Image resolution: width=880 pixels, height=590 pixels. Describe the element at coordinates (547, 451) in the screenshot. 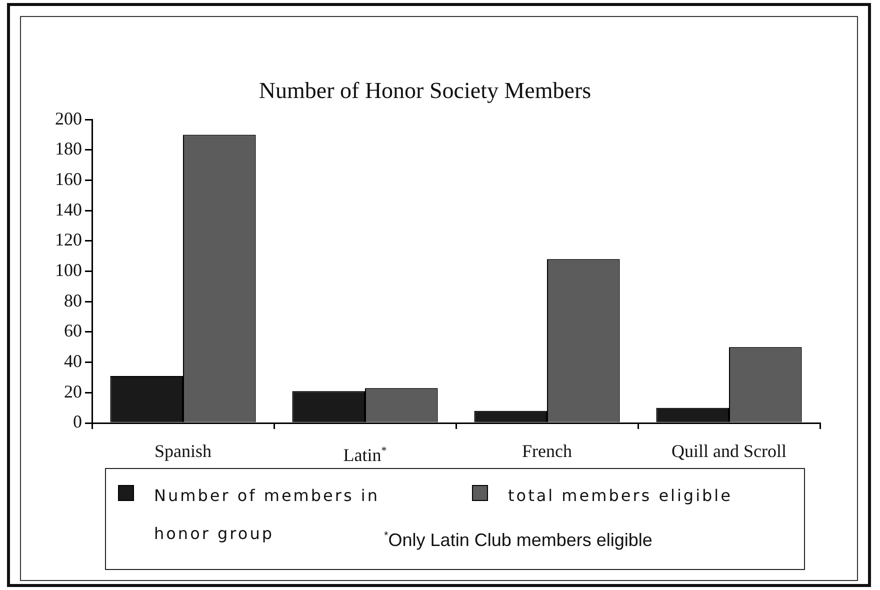

I see `x-tick-label: French` at that location.